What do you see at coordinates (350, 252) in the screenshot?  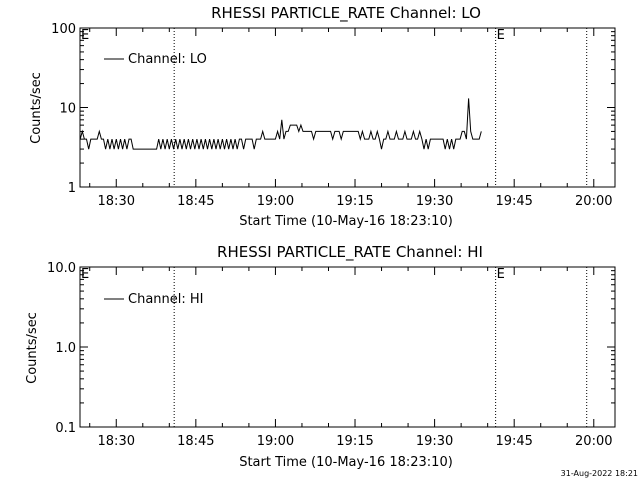 I see `panel-hi-title: RHESSI PARTICLE_RATE Channel: HI` at bounding box center [350, 252].